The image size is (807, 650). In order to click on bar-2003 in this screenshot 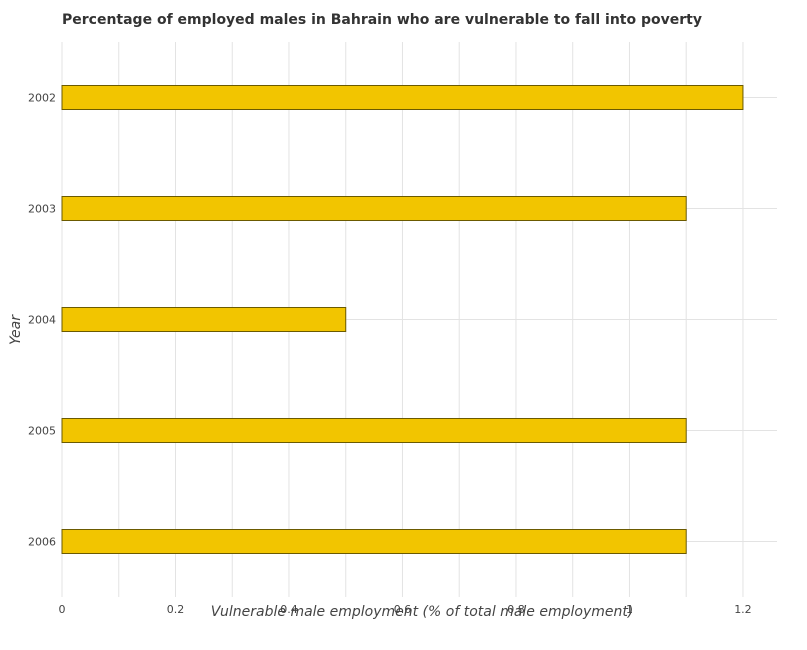, I will do `click(374, 209)`.